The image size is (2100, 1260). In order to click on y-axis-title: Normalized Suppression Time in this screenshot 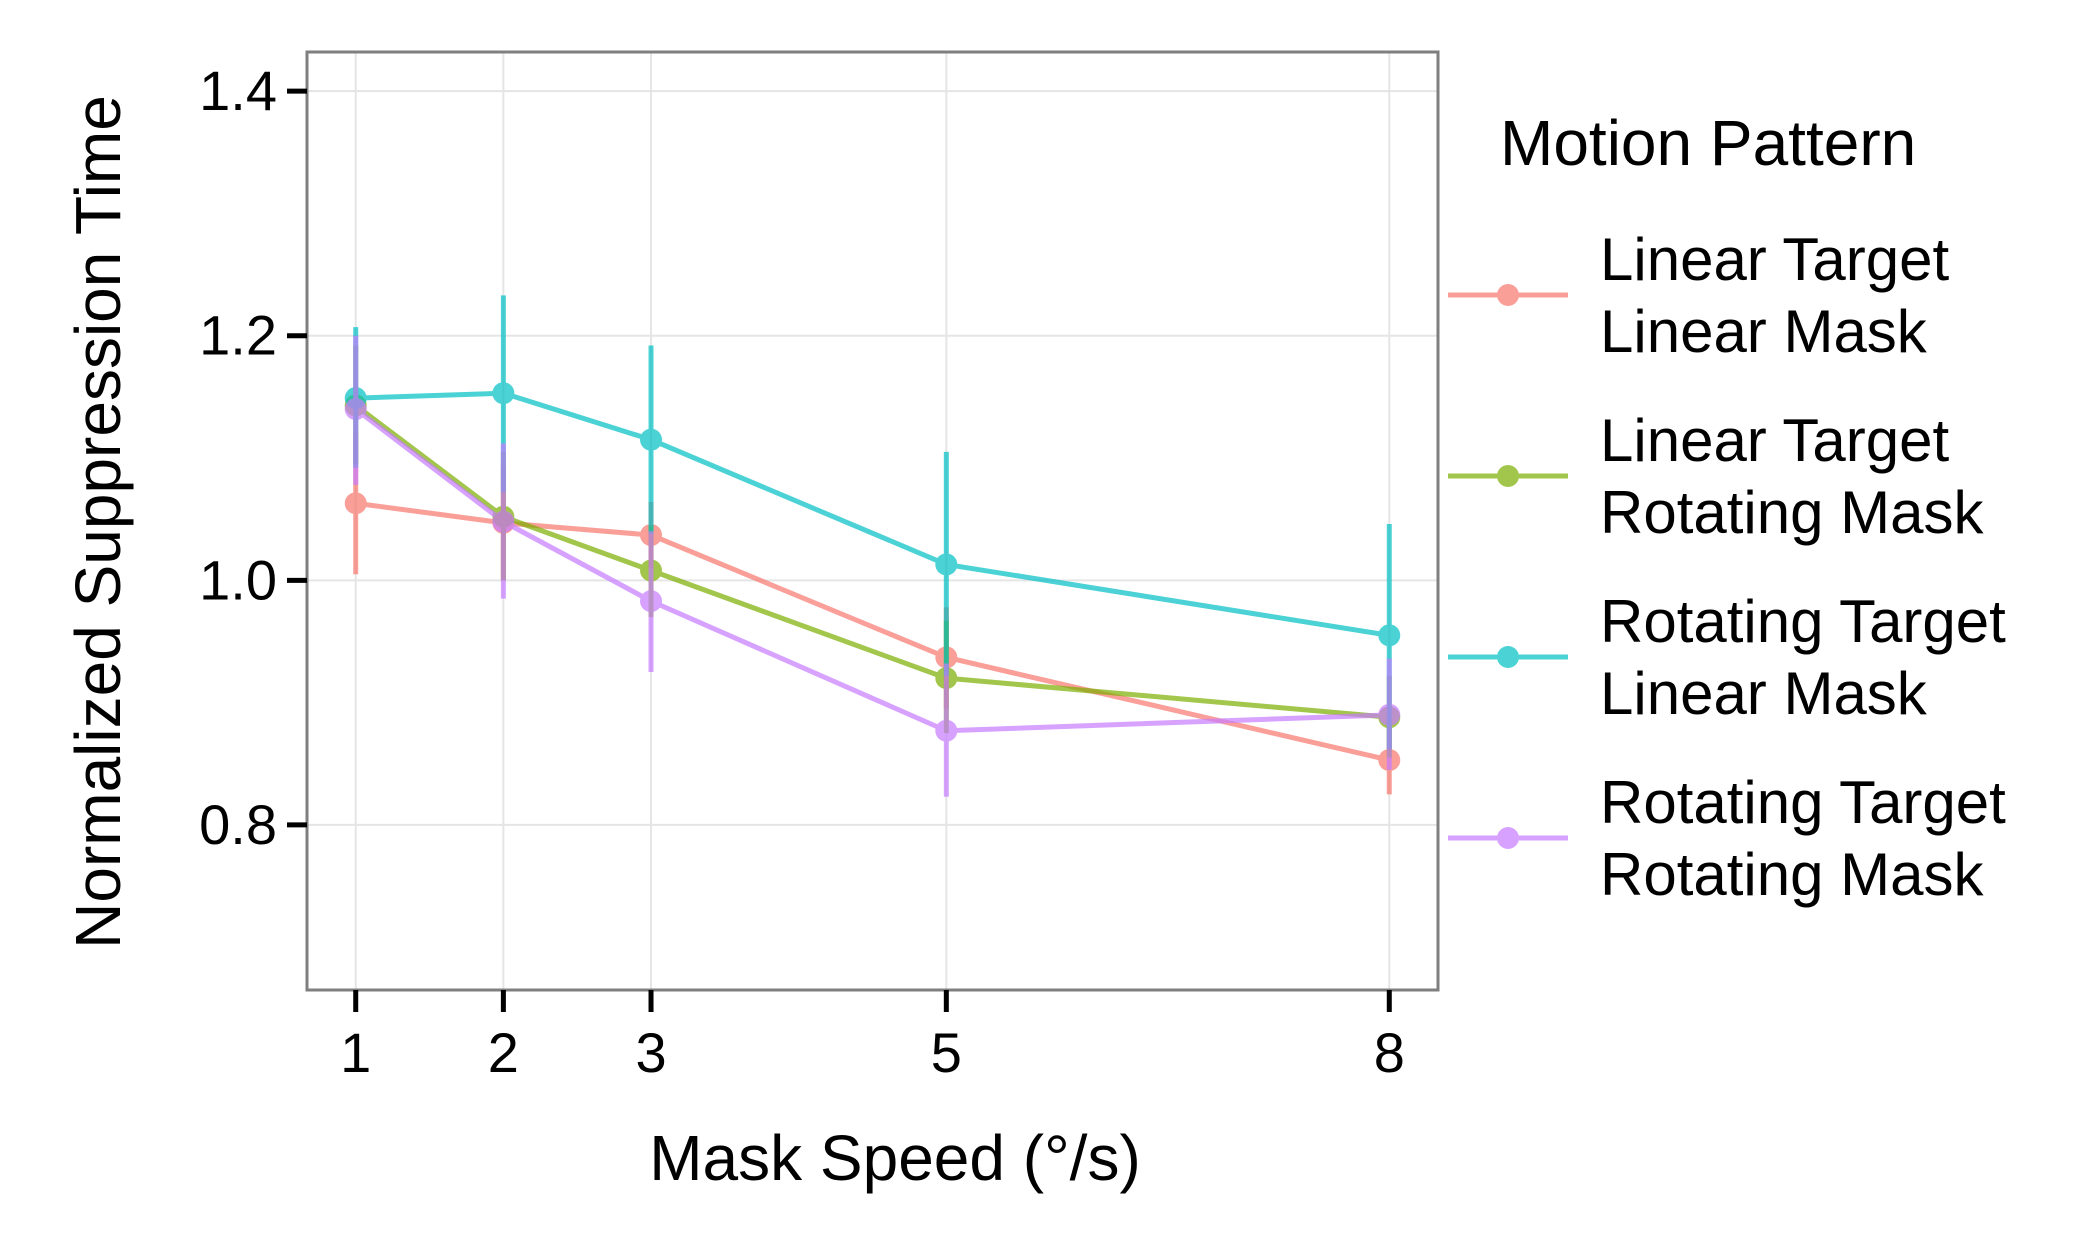, I will do `click(98, 522)`.